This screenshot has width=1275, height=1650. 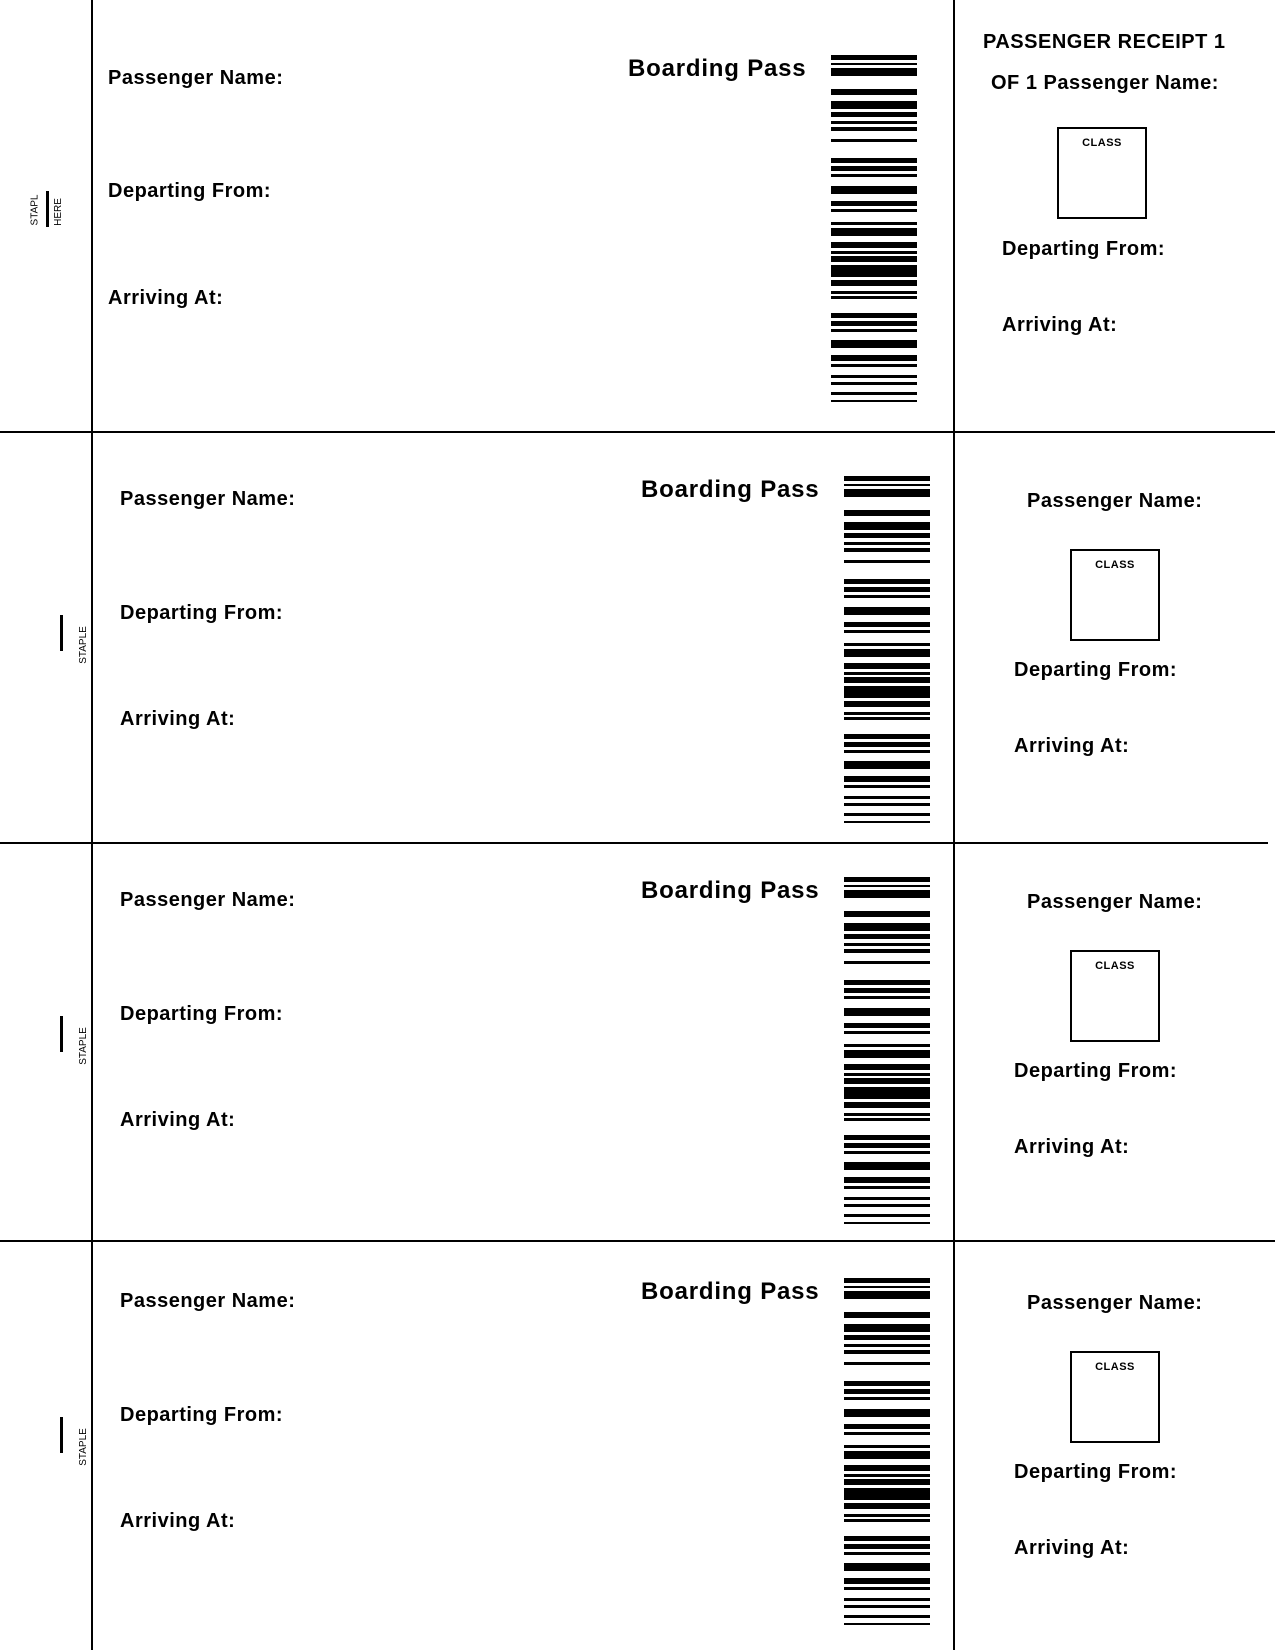 What do you see at coordinates (202, 613) in the screenshot?
I see `departing-from-label: Departing From:` at bounding box center [202, 613].